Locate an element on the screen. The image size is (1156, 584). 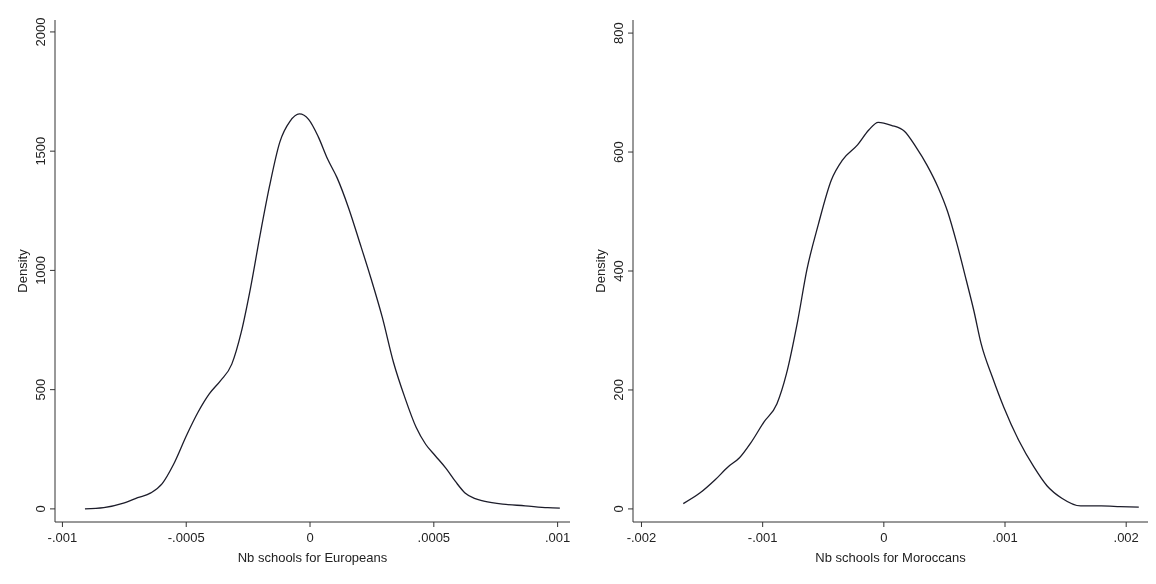
y-tick-label: 2000 is located at coordinates (40, 32).